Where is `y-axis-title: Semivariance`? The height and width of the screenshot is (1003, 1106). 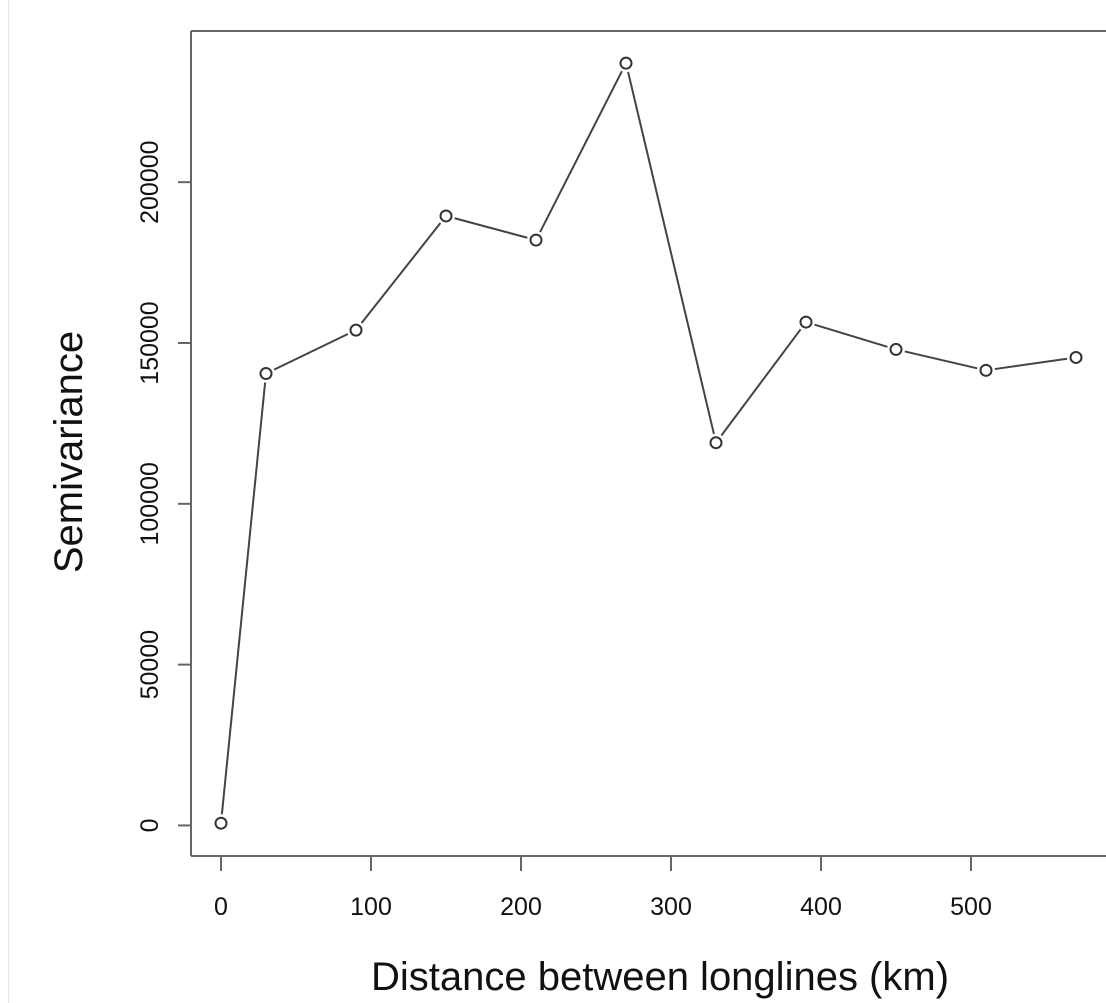
y-axis-title: Semivariance is located at coordinates (69, 452).